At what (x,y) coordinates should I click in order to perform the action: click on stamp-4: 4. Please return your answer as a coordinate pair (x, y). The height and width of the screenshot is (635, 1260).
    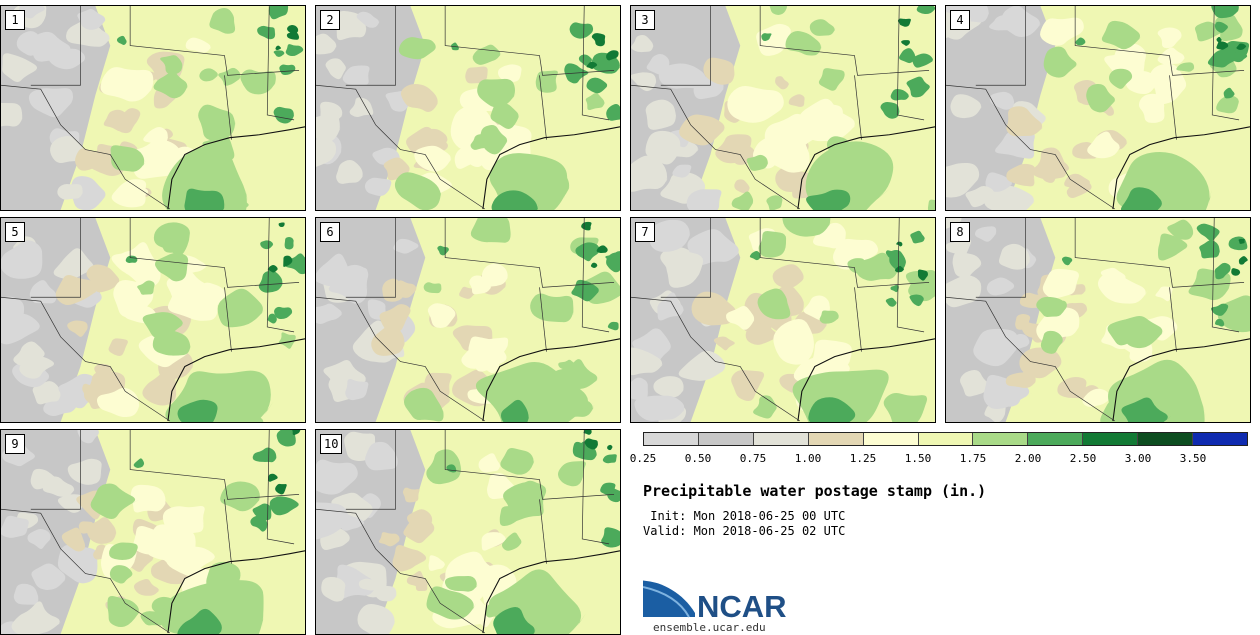
    Looking at the image, I should click on (1098, 108).